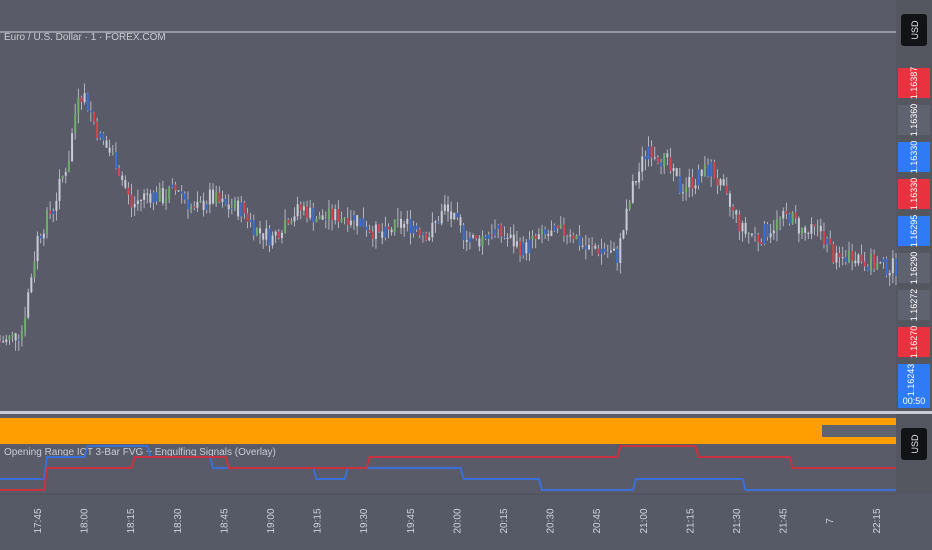 The image size is (932, 550). I want to click on currency-box, so click(914, 30).